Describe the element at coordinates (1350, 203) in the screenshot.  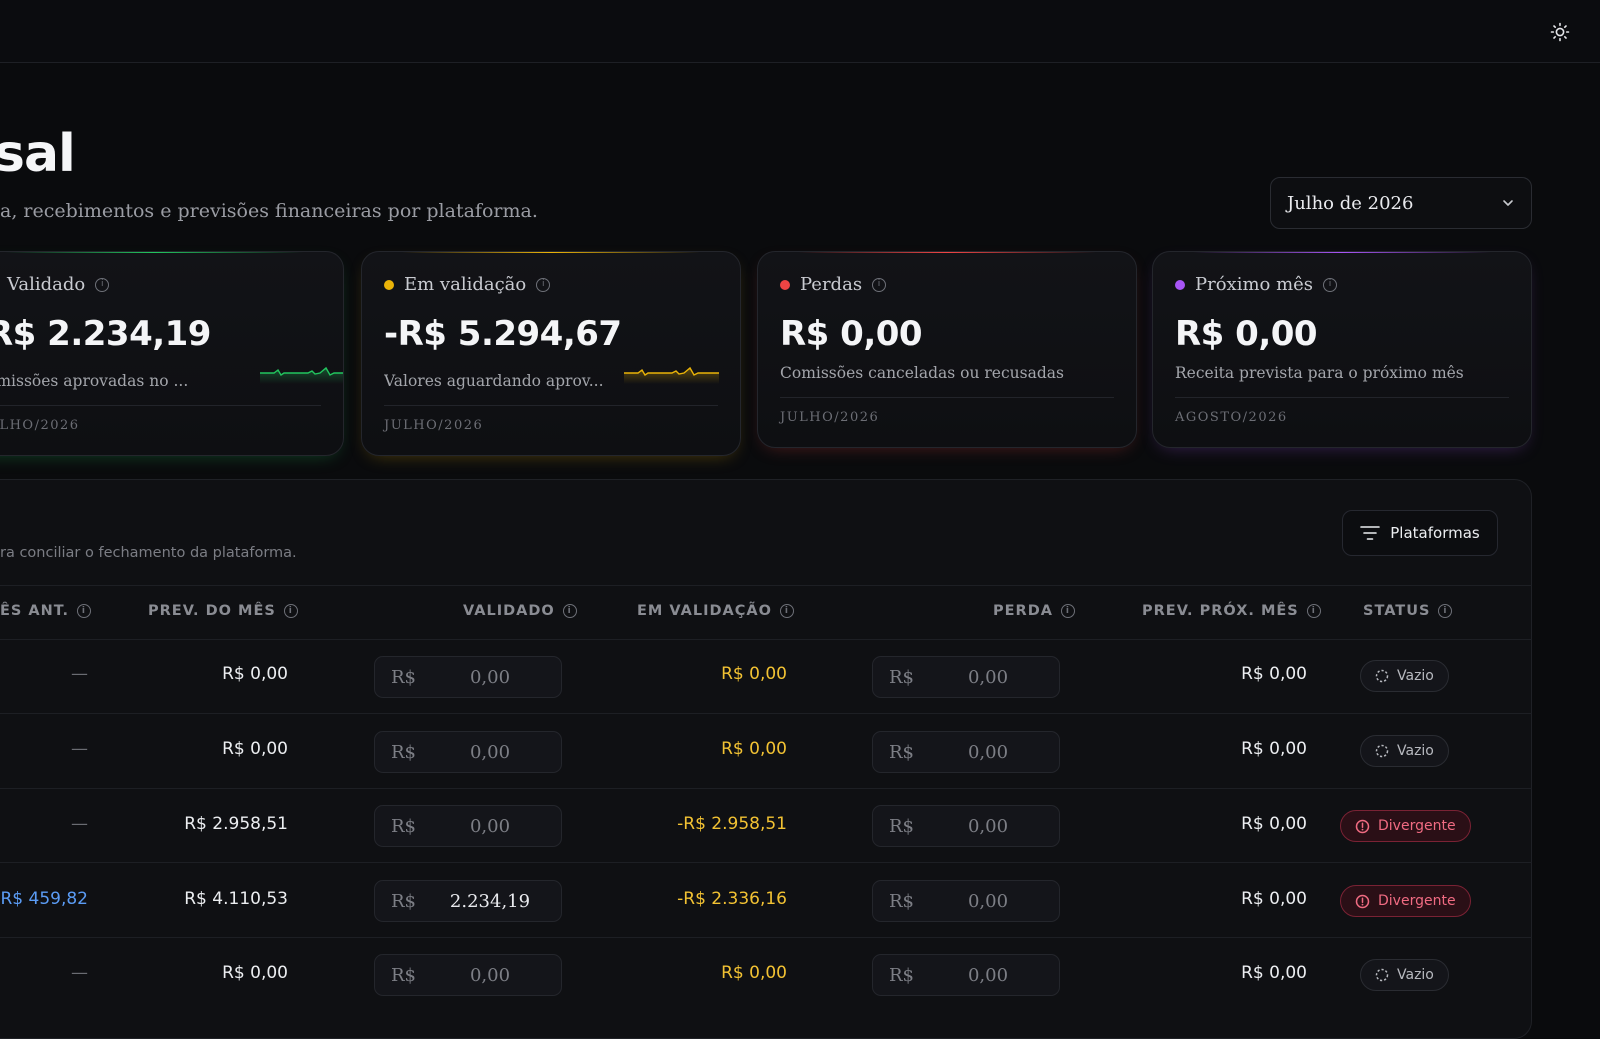
I see `month-select-value: Julho de 2026` at that location.